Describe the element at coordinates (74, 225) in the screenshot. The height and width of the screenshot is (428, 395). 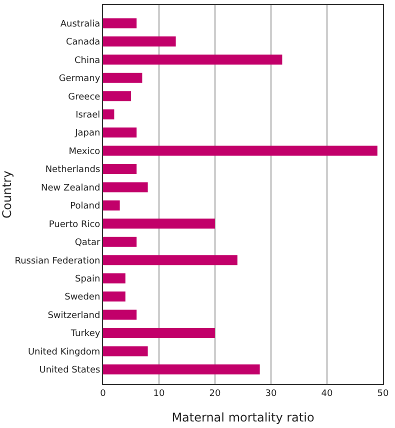
I see `y-tick-label: Puerto Rico` at that location.